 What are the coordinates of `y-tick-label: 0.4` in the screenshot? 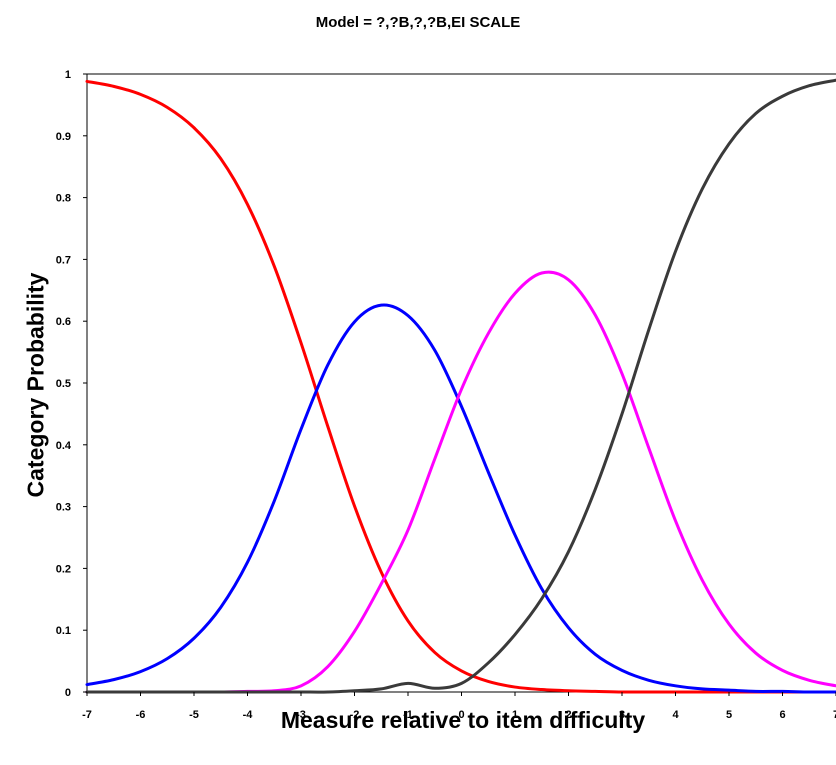 It's located at (64, 446).